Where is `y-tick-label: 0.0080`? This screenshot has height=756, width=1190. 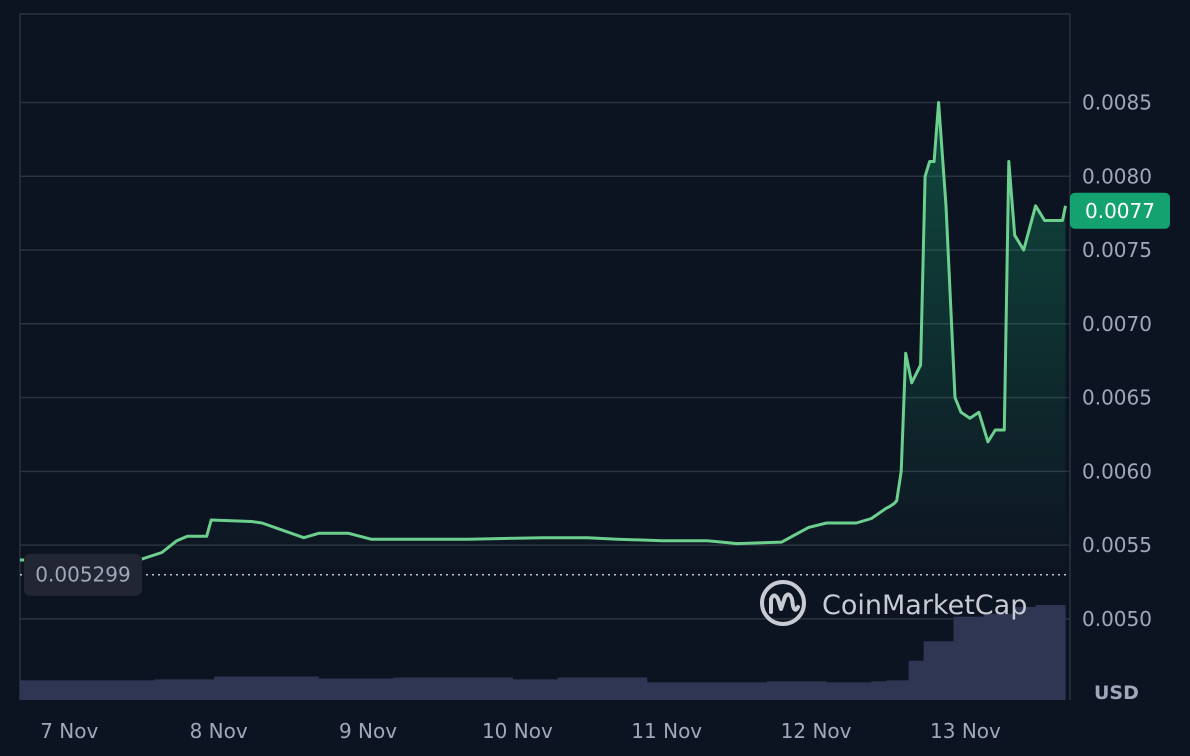
y-tick-label: 0.0080 is located at coordinates (1117, 176).